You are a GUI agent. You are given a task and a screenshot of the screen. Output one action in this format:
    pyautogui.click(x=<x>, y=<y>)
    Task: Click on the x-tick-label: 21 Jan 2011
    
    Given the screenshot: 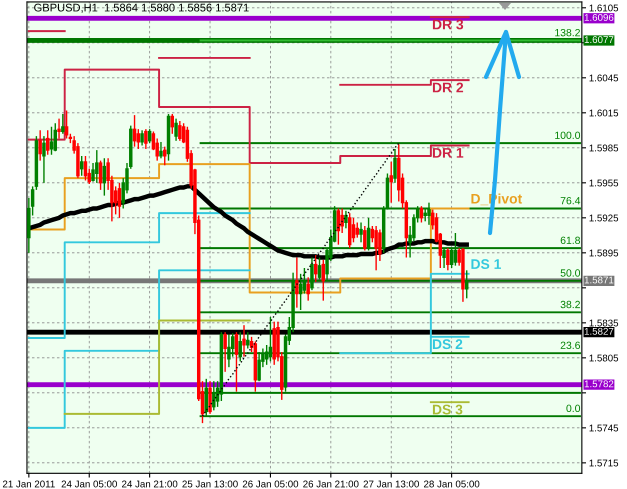 What is the action you would take?
    pyautogui.click(x=28, y=484)
    